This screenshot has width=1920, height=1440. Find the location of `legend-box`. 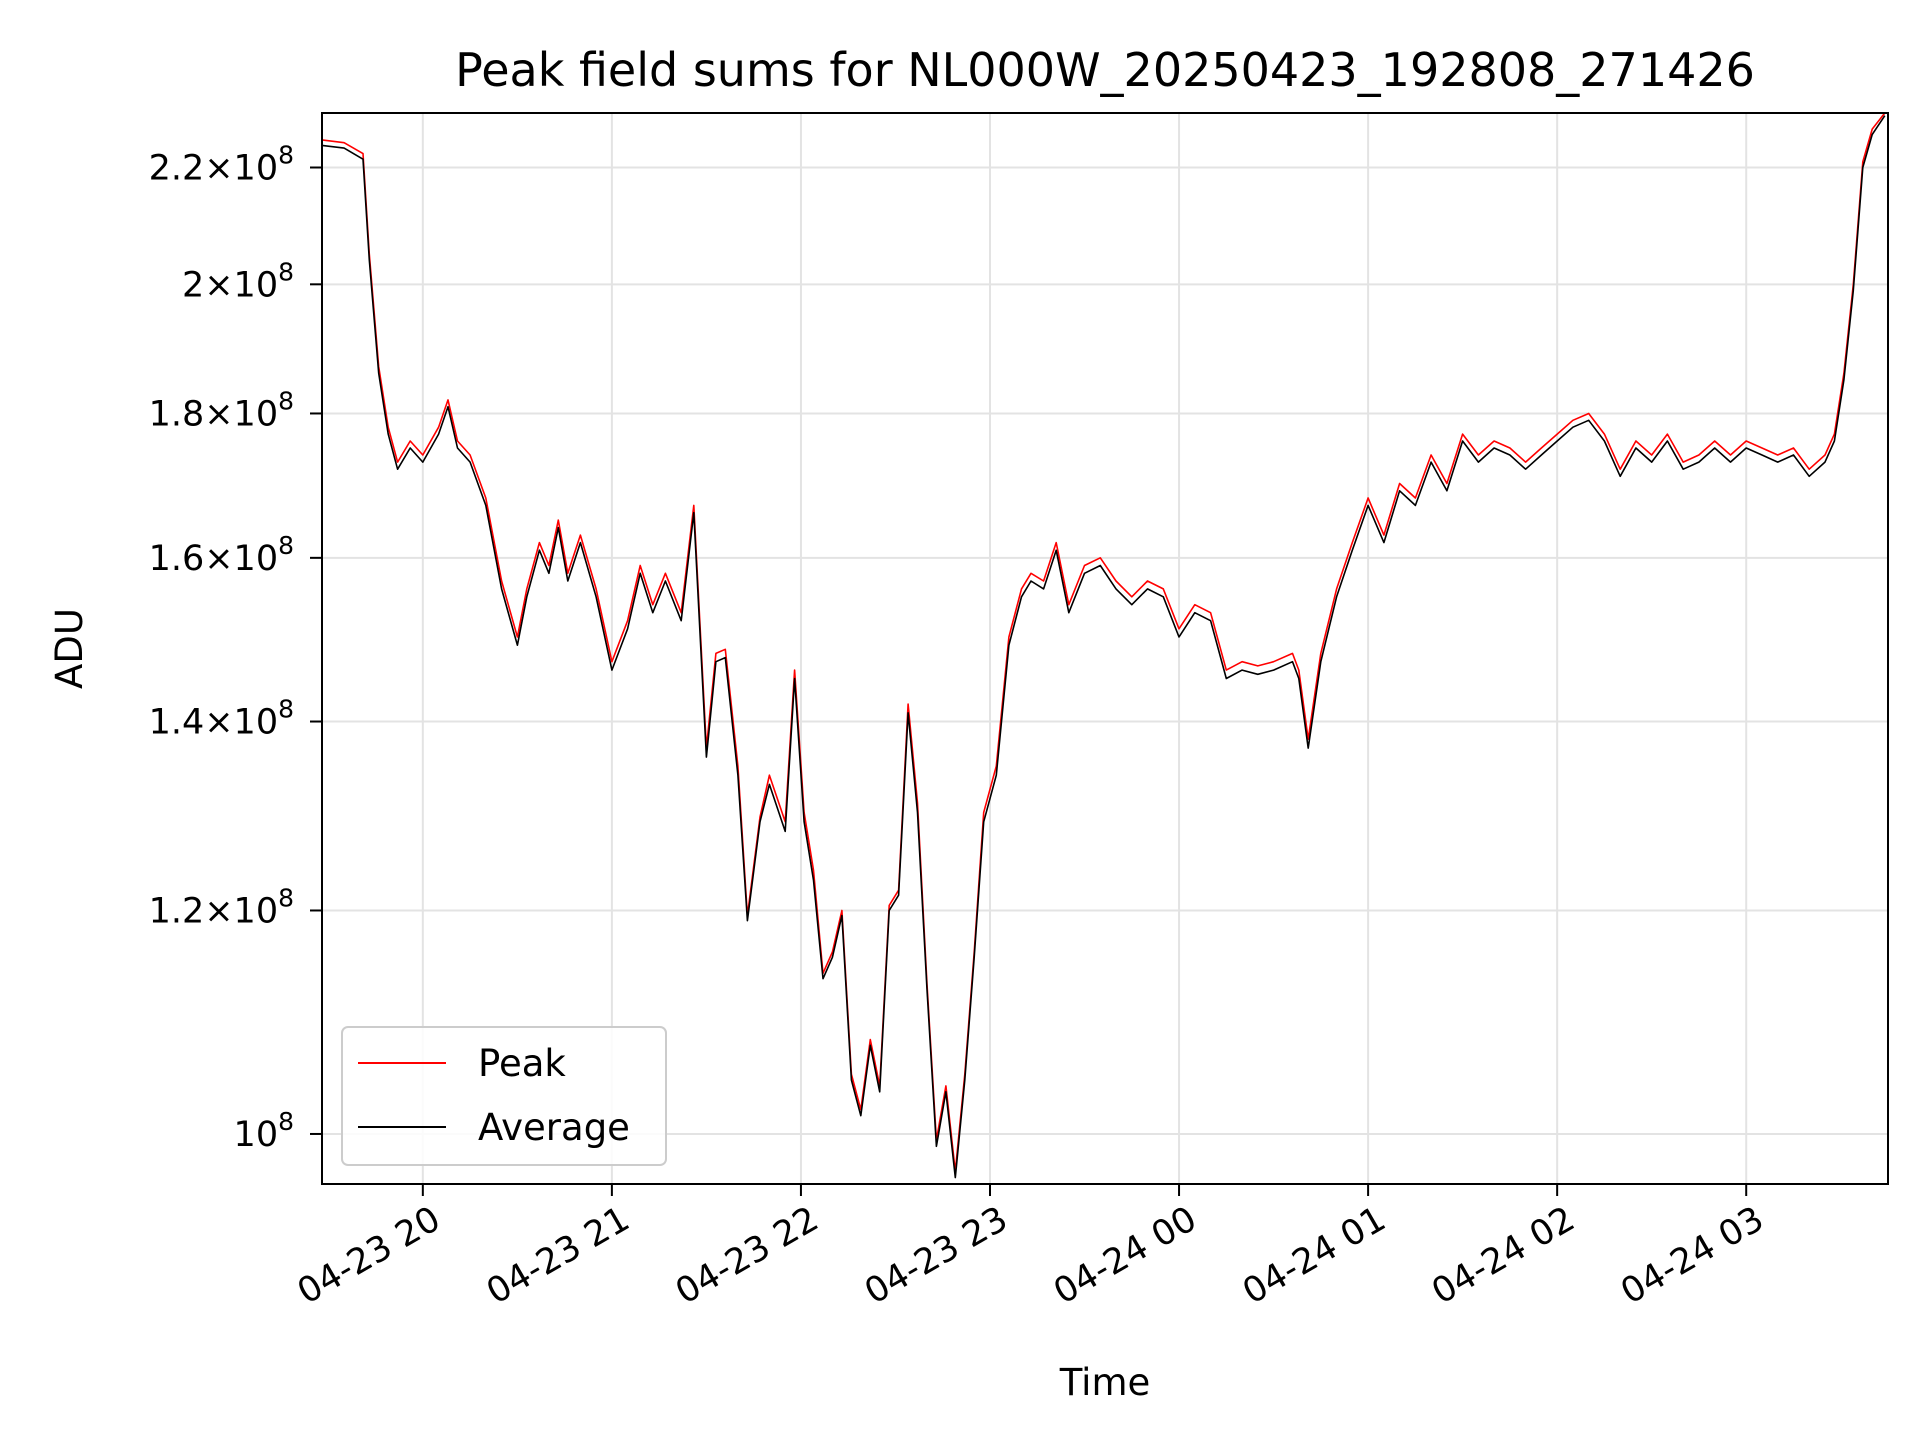

legend-box is located at coordinates (504, 1096).